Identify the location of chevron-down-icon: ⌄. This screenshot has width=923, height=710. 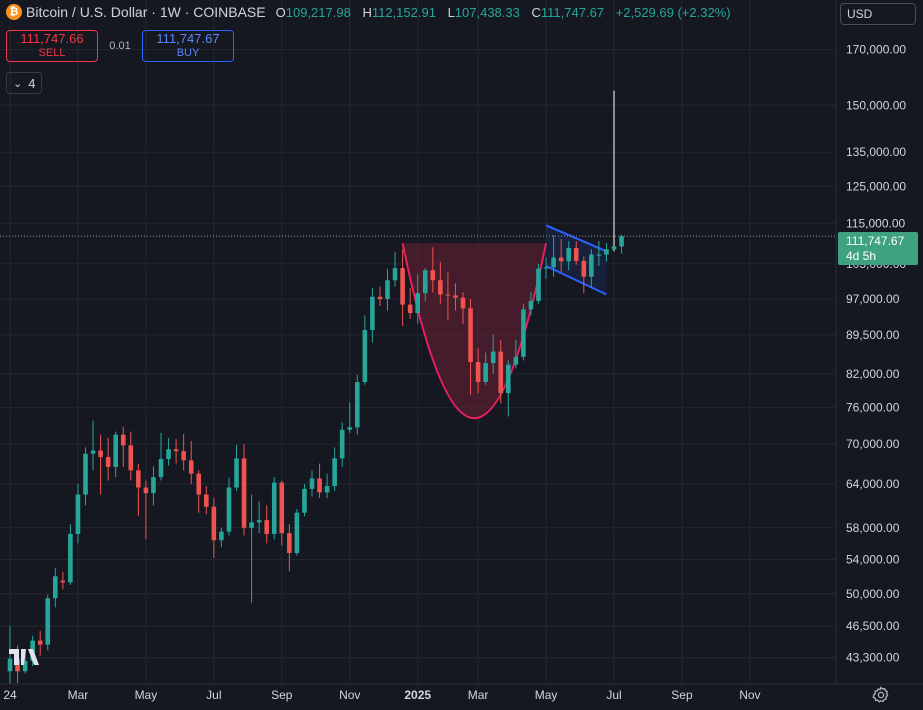
(18, 83).